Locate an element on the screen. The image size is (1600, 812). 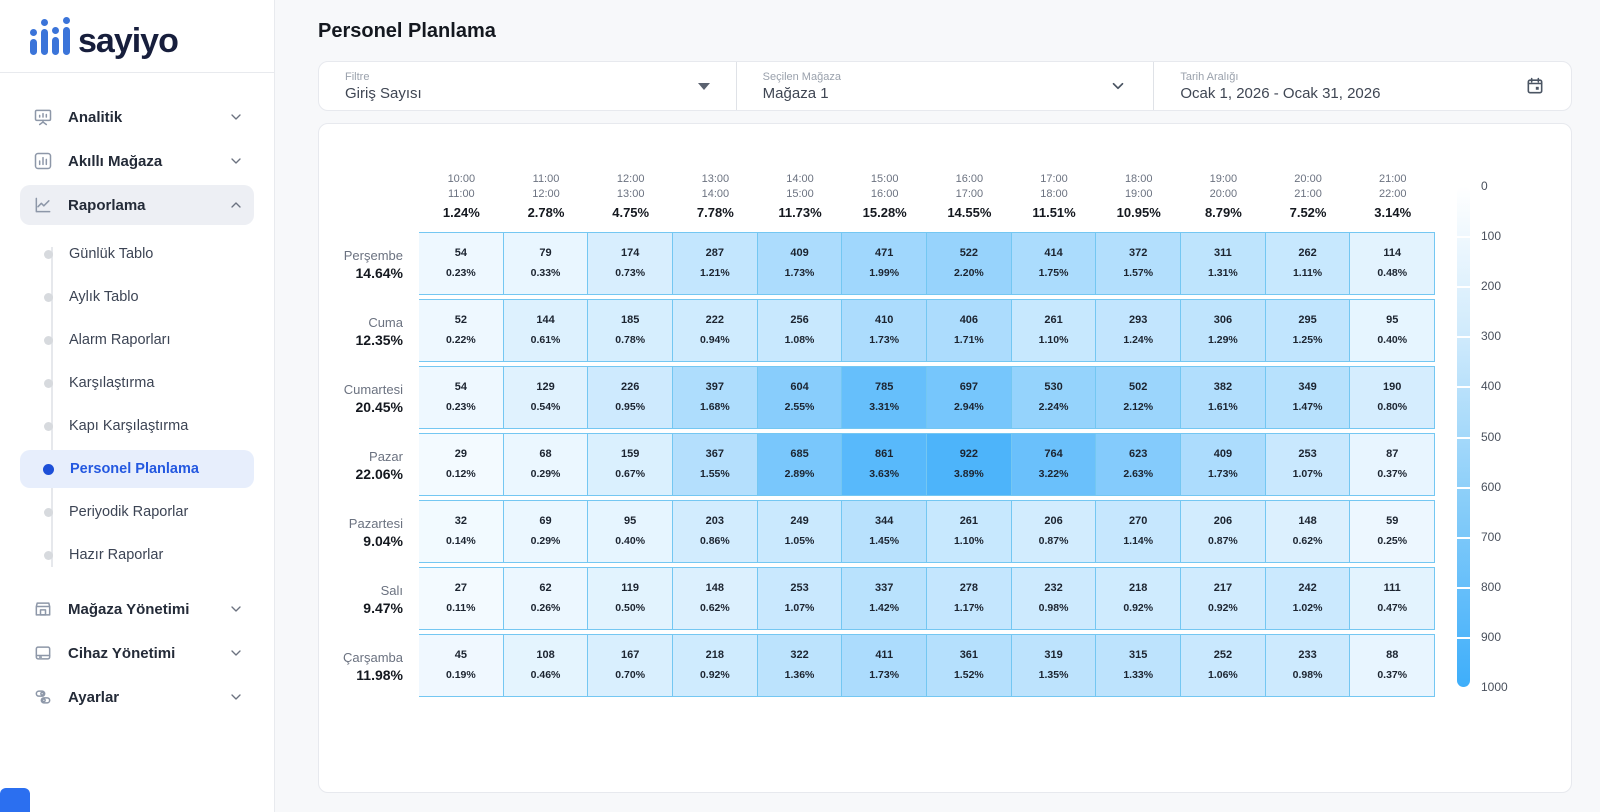
filter-select: Filtre Giriş Sayısı is located at coordinates (527, 86).